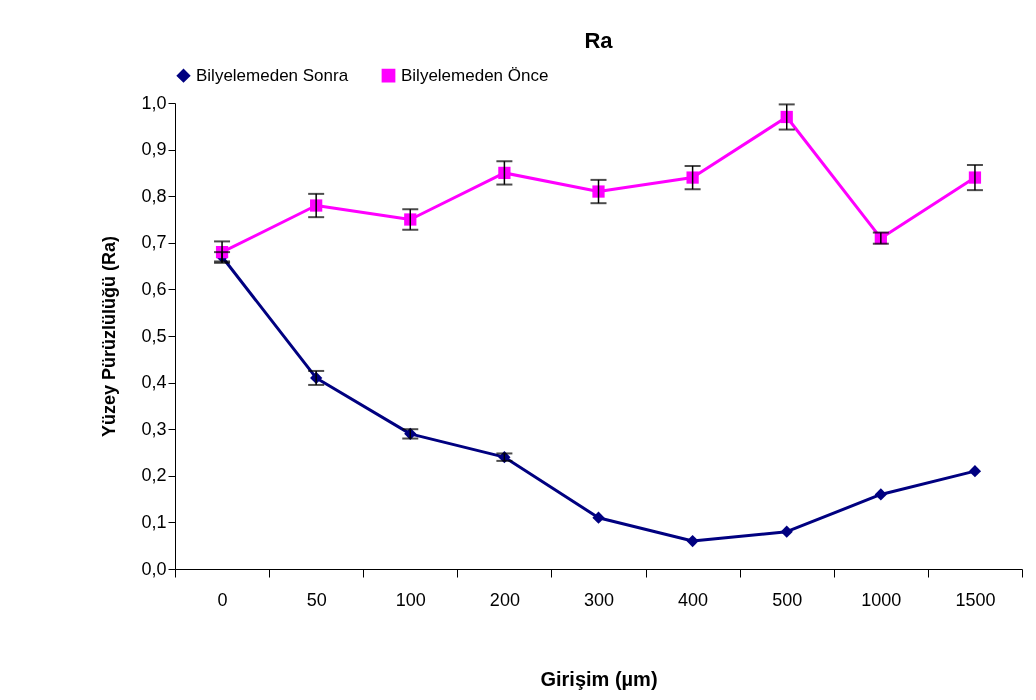 This screenshot has width=1036, height=700. Describe the element at coordinates (154, 382) in the screenshot. I see `y-tick-label: 0,4` at that location.